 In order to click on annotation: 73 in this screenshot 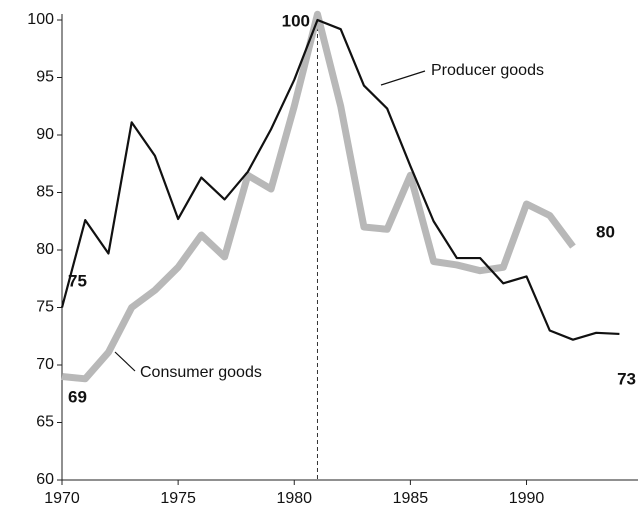, I will do `click(626, 378)`.